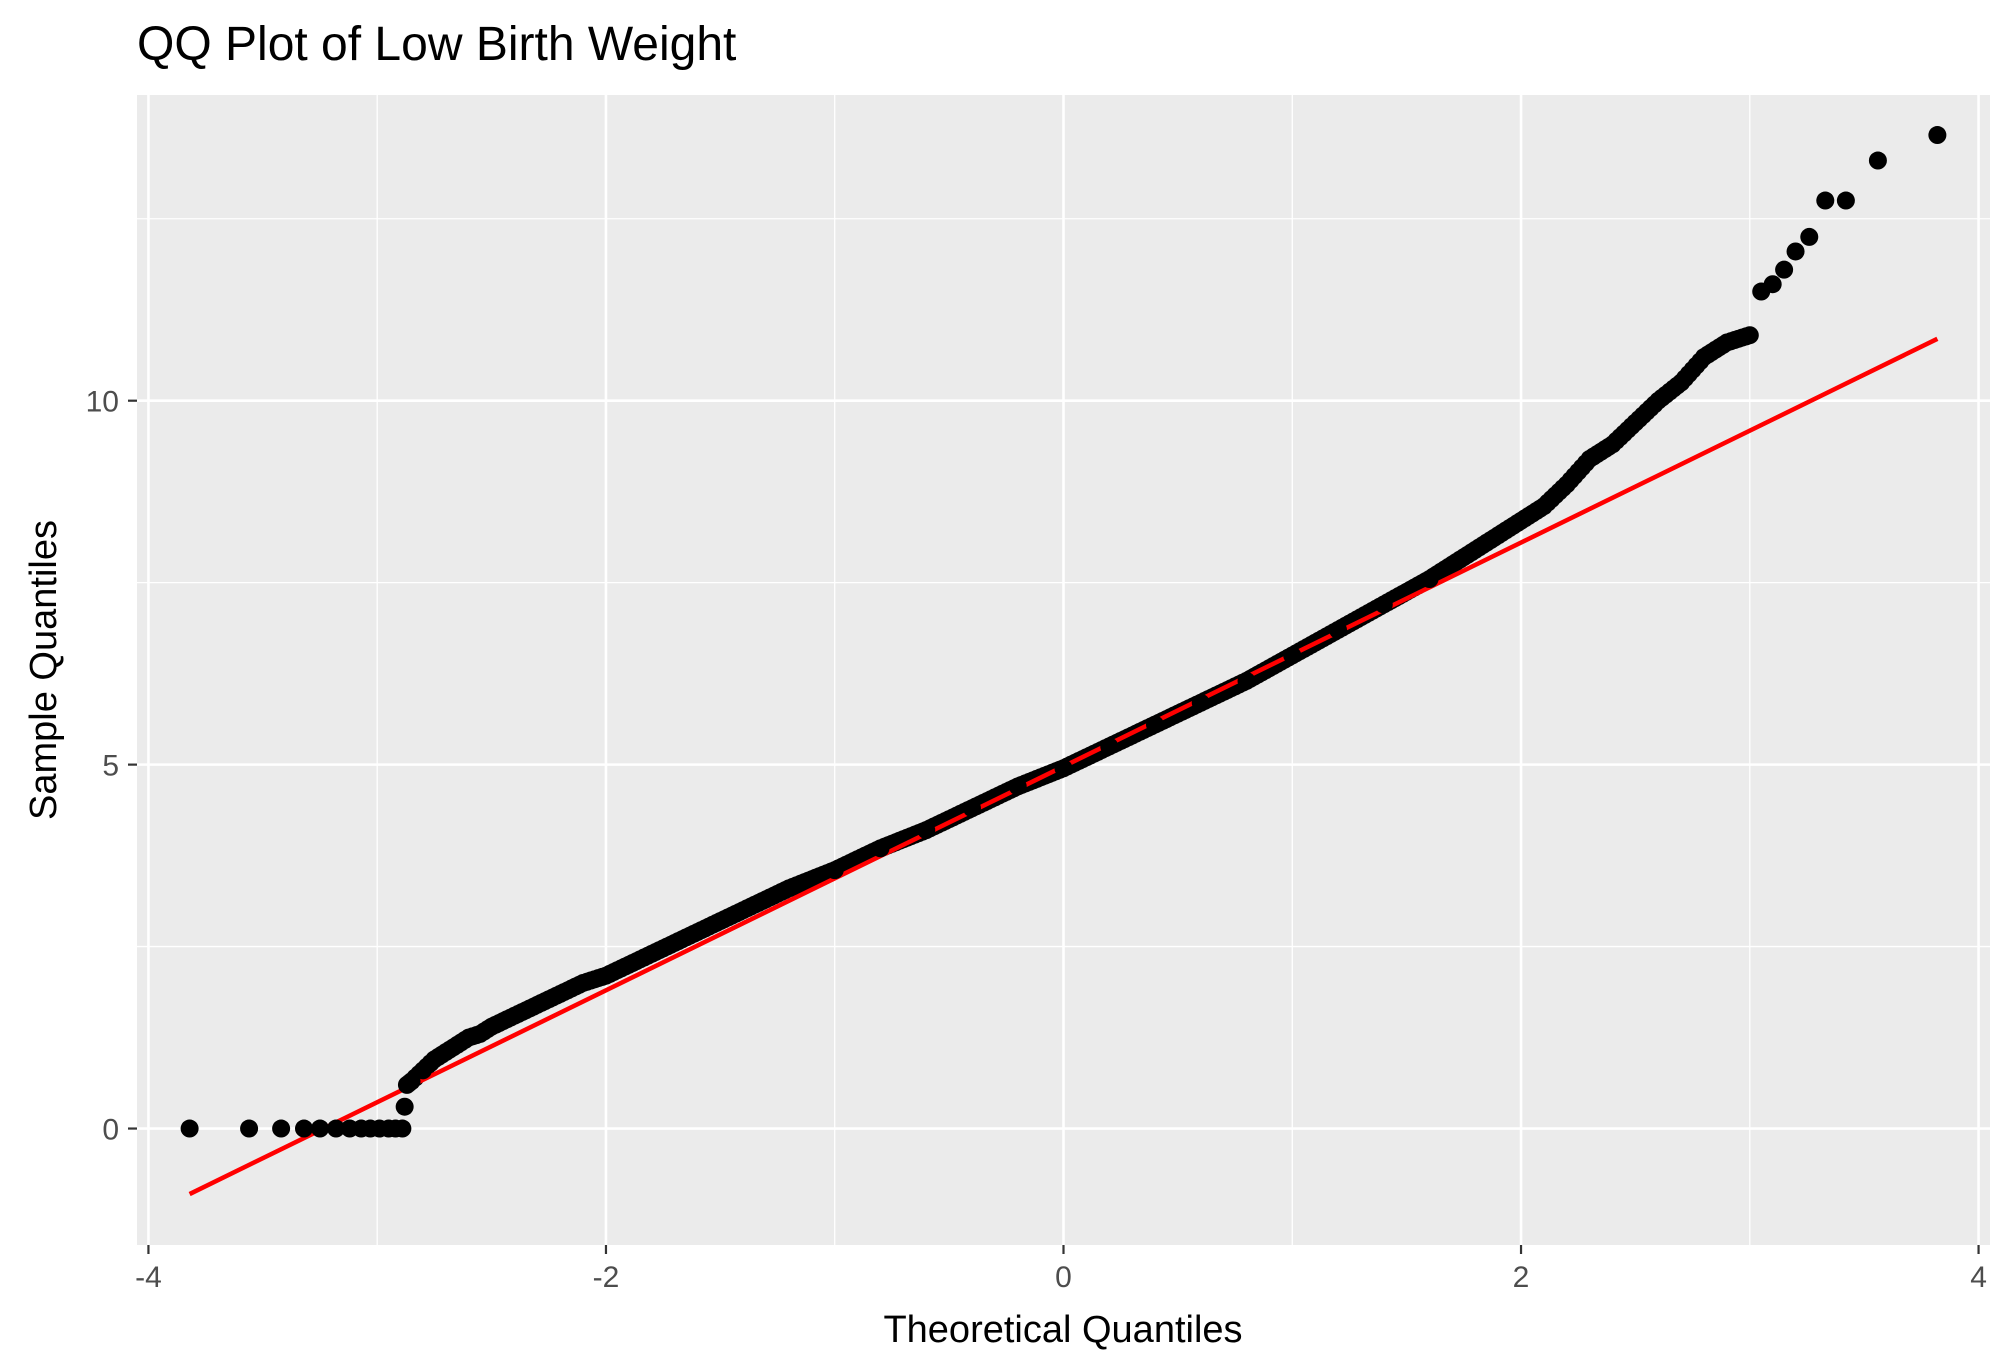  I want to click on y-axis-title: Sample Quantiles, so click(44, 670).